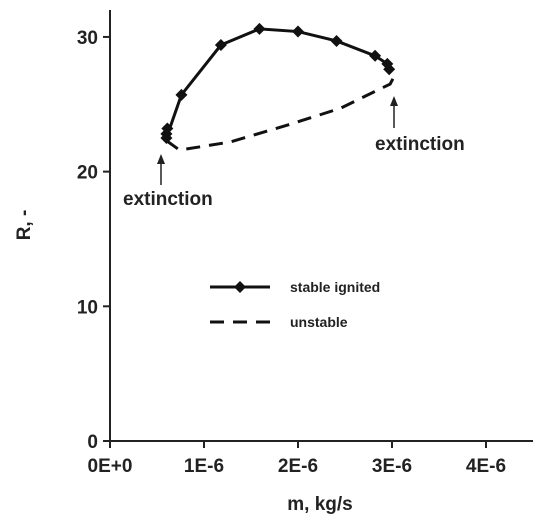  Describe the element at coordinates (298, 466) in the screenshot. I see `x-tick-label: 2E-6` at that location.